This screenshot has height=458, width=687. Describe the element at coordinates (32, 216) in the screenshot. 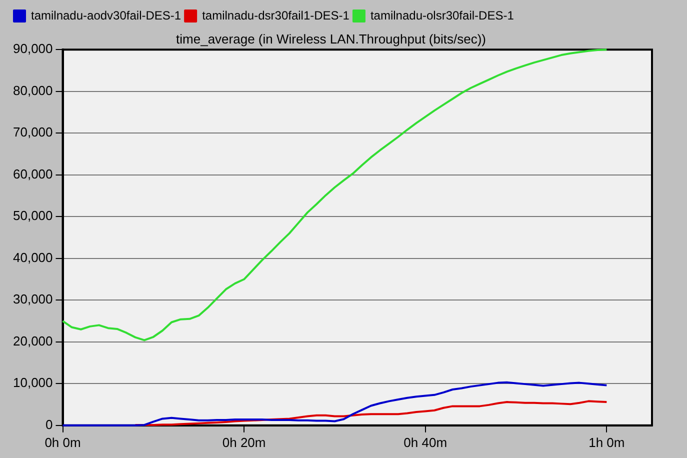

I see `y-tick-label: 50,000` at that location.